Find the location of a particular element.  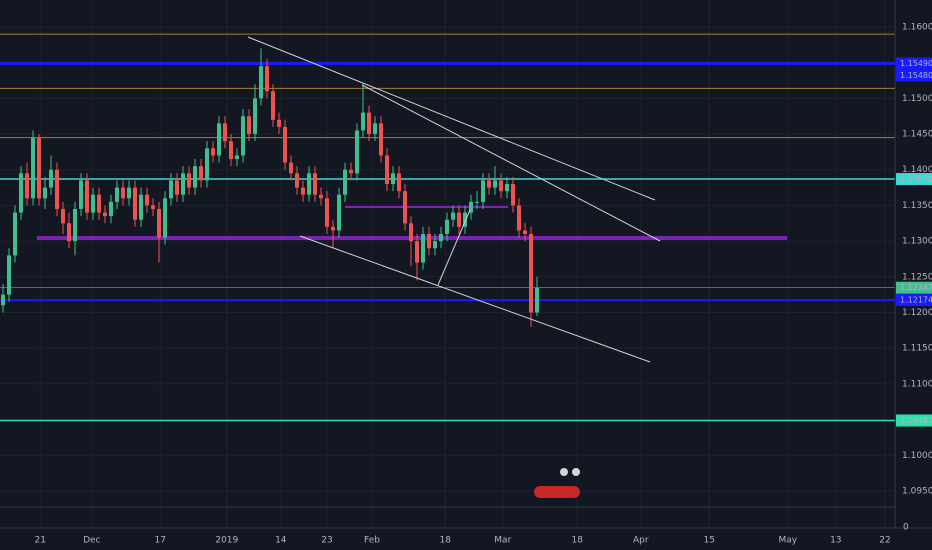

x-tick-label: 22 is located at coordinates (884, 541).